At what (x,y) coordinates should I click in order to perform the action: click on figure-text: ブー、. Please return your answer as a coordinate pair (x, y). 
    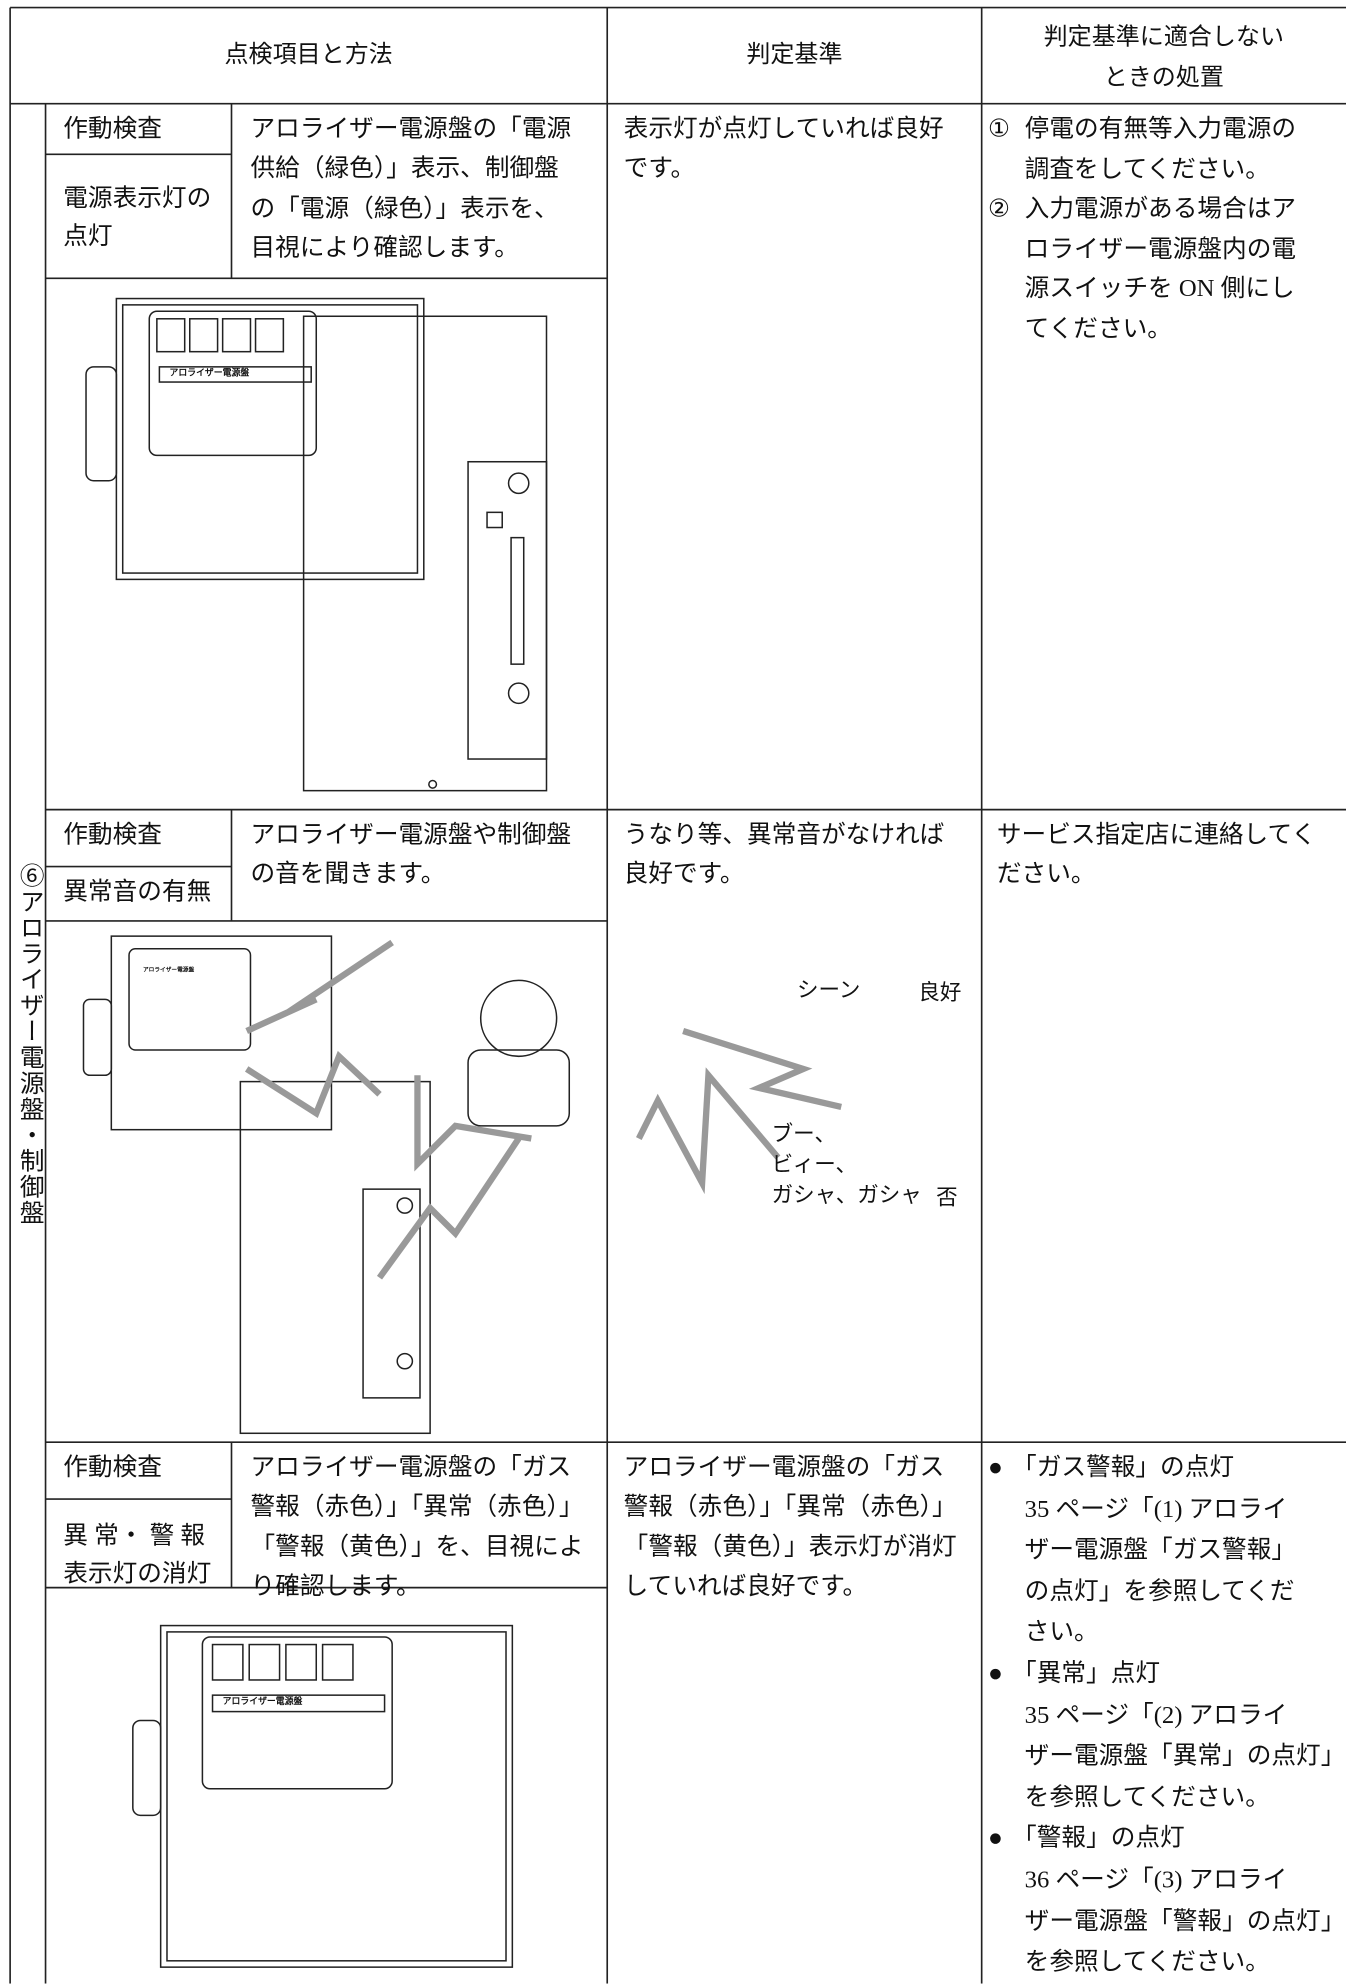
    Looking at the image, I should click on (803, 1134).